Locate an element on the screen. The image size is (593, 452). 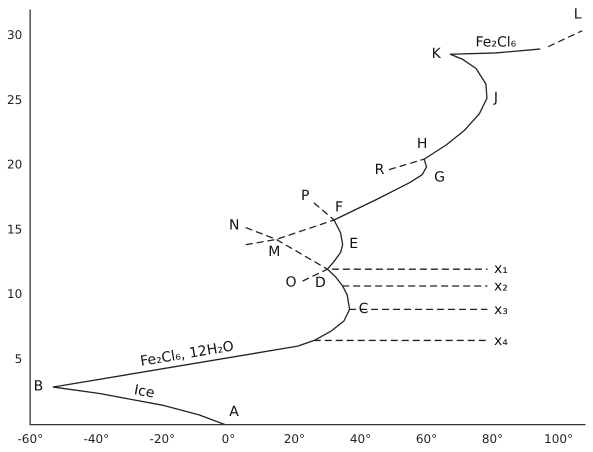
annotation: J is located at coordinates (495, 98).